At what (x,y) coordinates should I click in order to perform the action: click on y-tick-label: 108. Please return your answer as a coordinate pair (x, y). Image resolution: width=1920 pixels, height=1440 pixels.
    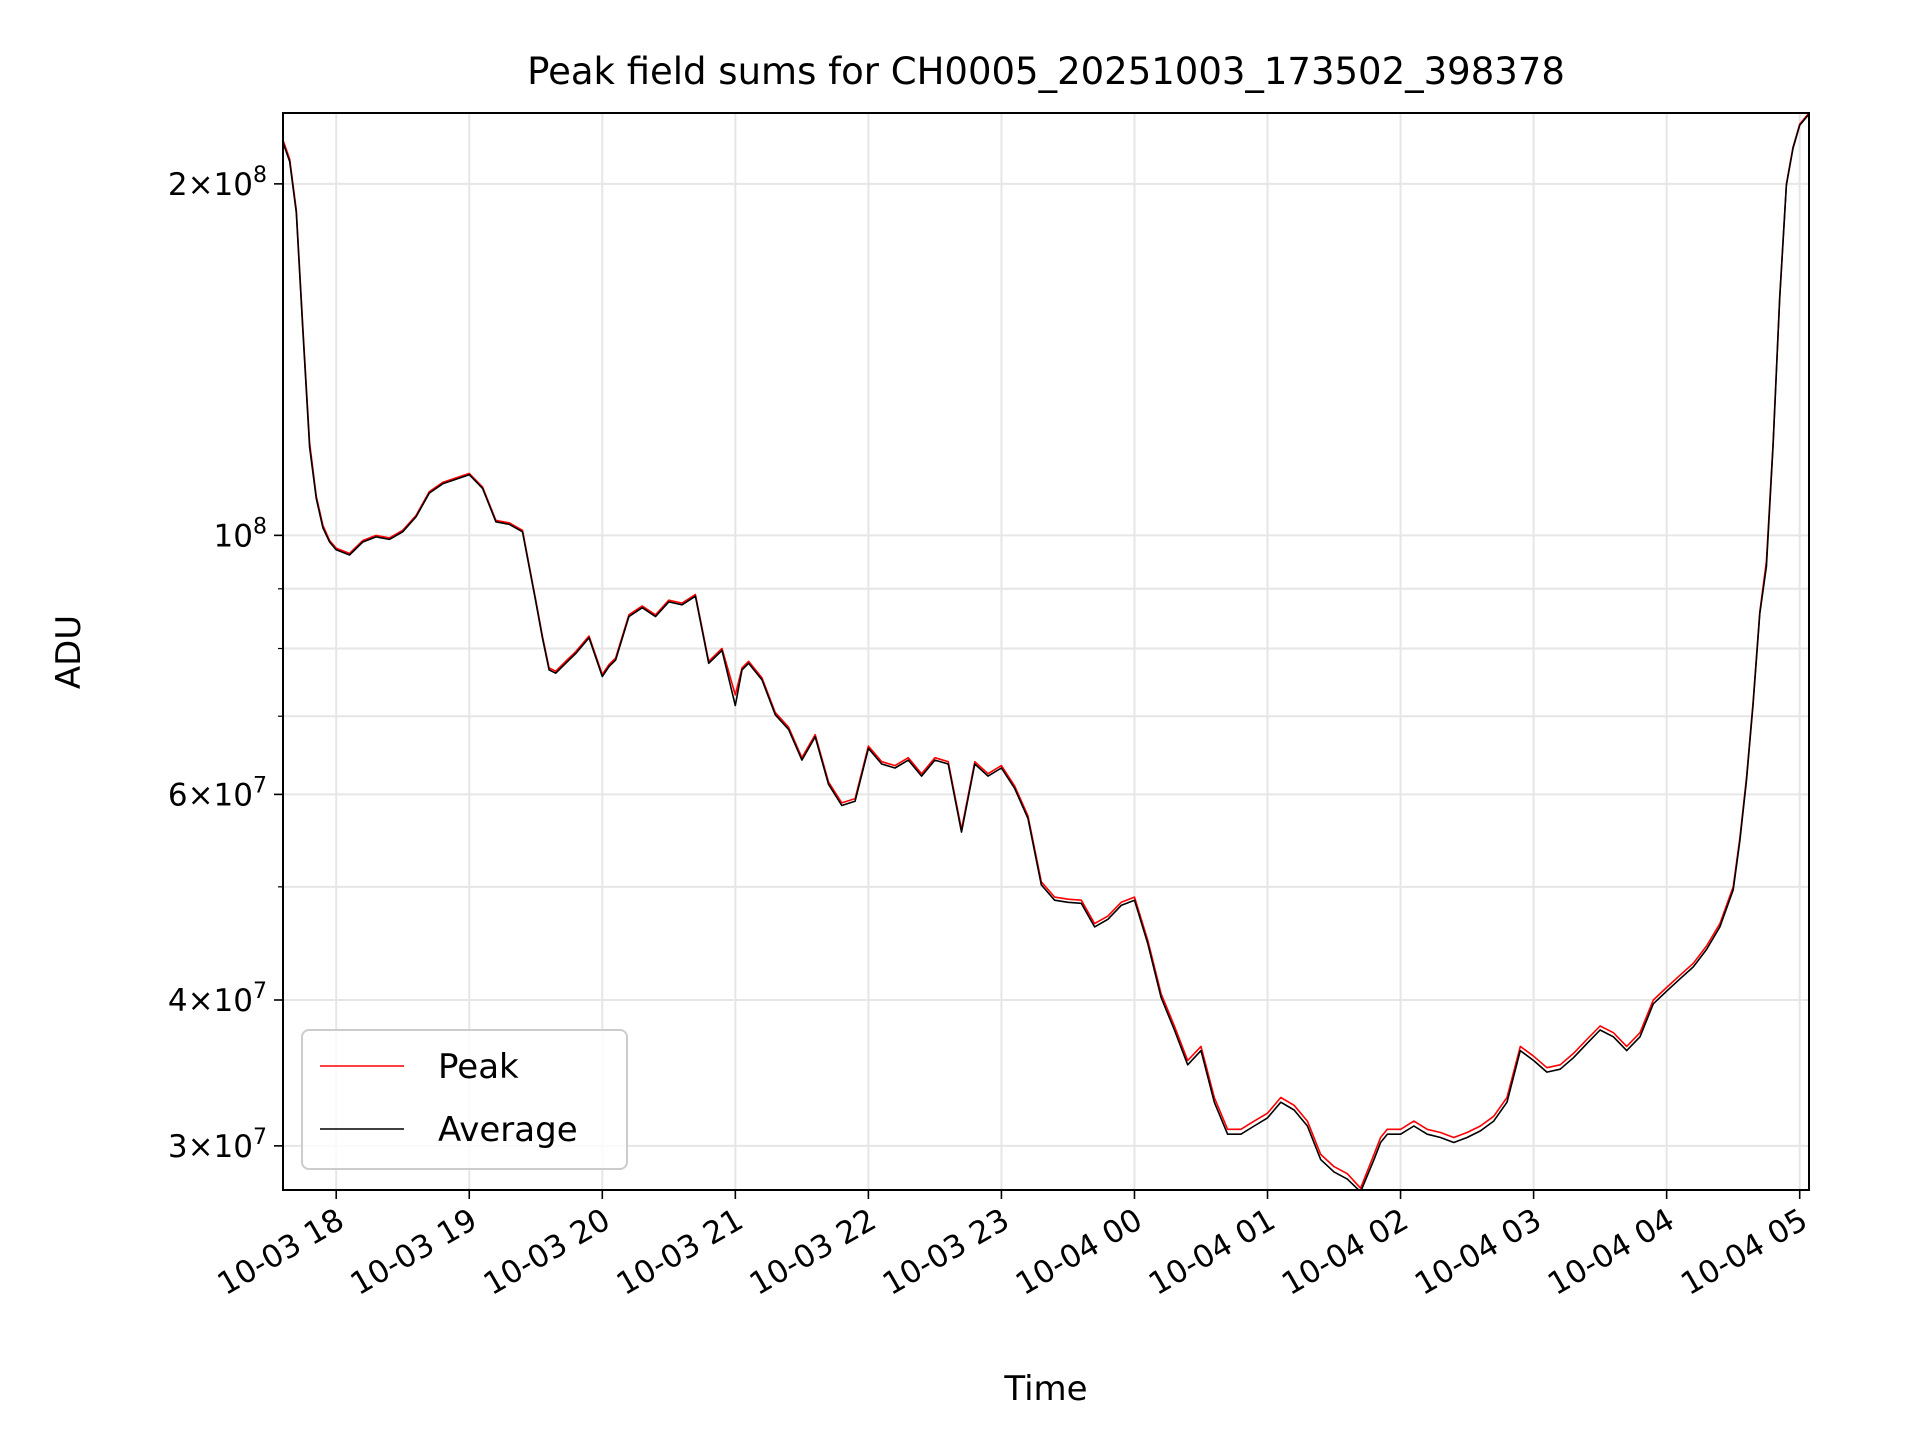
    Looking at the image, I should click on (240, 534).